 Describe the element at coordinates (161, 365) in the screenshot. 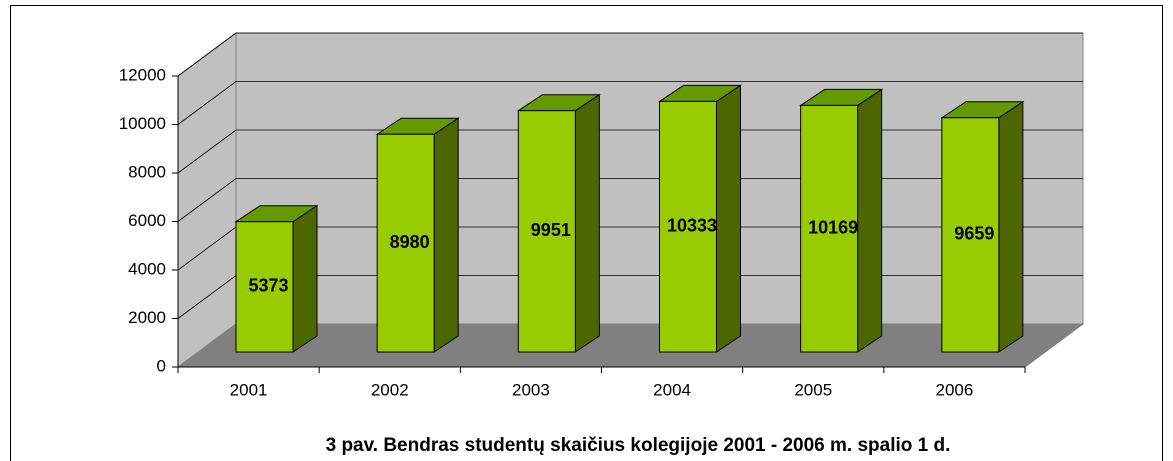

I see `y-tick-label: 0` at that location.